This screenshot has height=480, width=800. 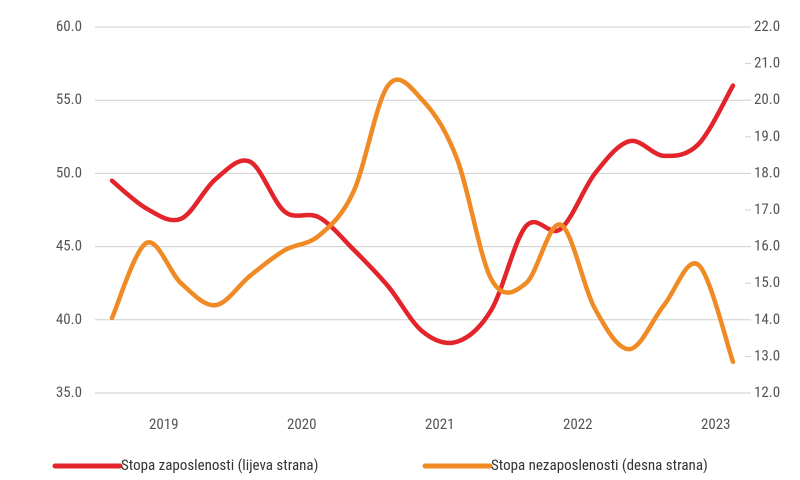 I want to click on y2-tick-label: 18.0, so click(x=767, y=172).